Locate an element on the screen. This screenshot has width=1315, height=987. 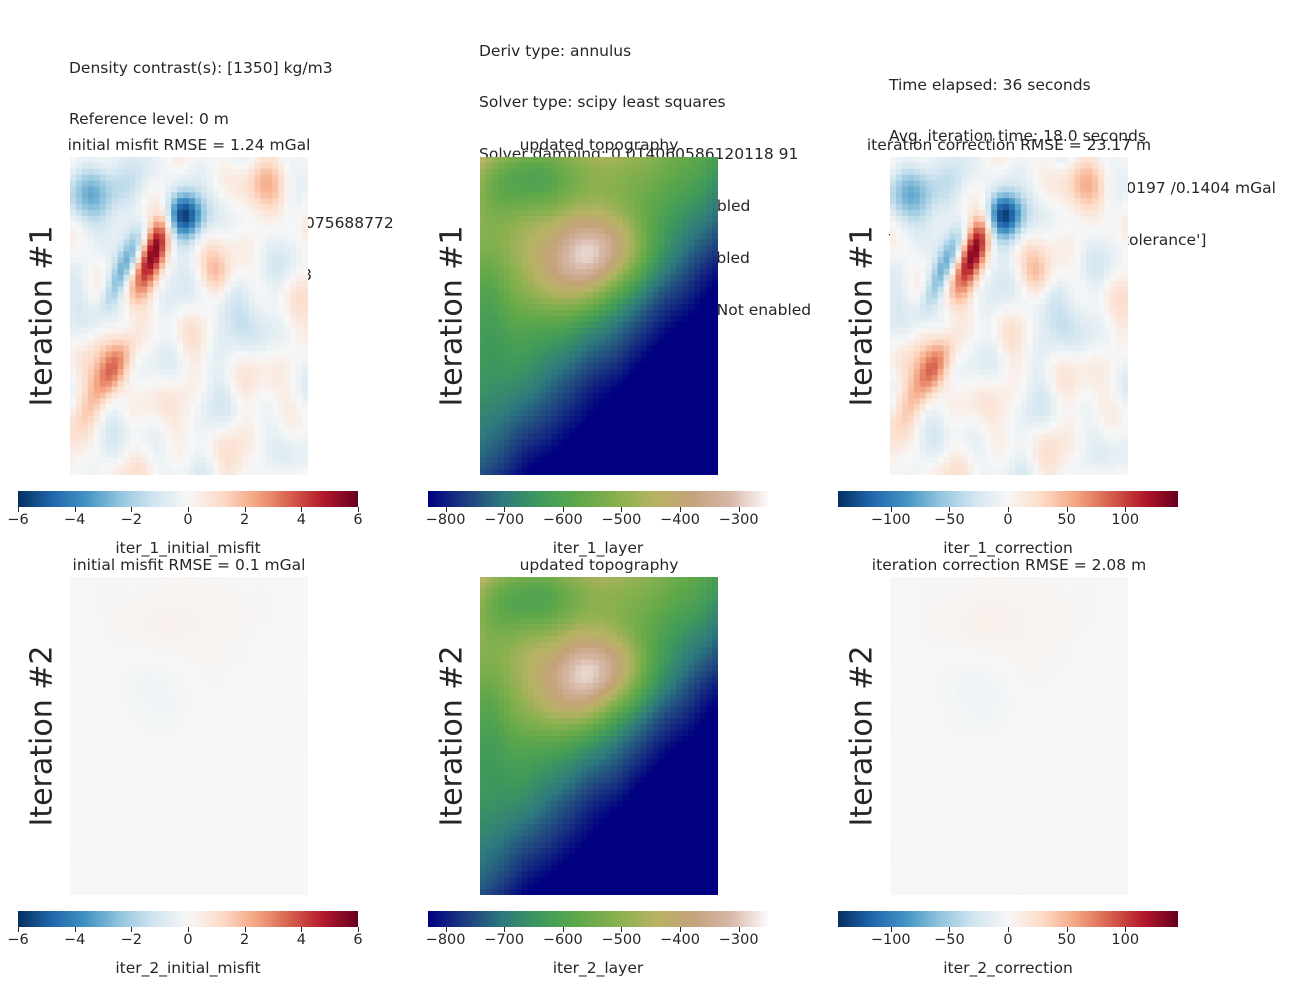
colorbar-tick is located at coordinates (739, 509).